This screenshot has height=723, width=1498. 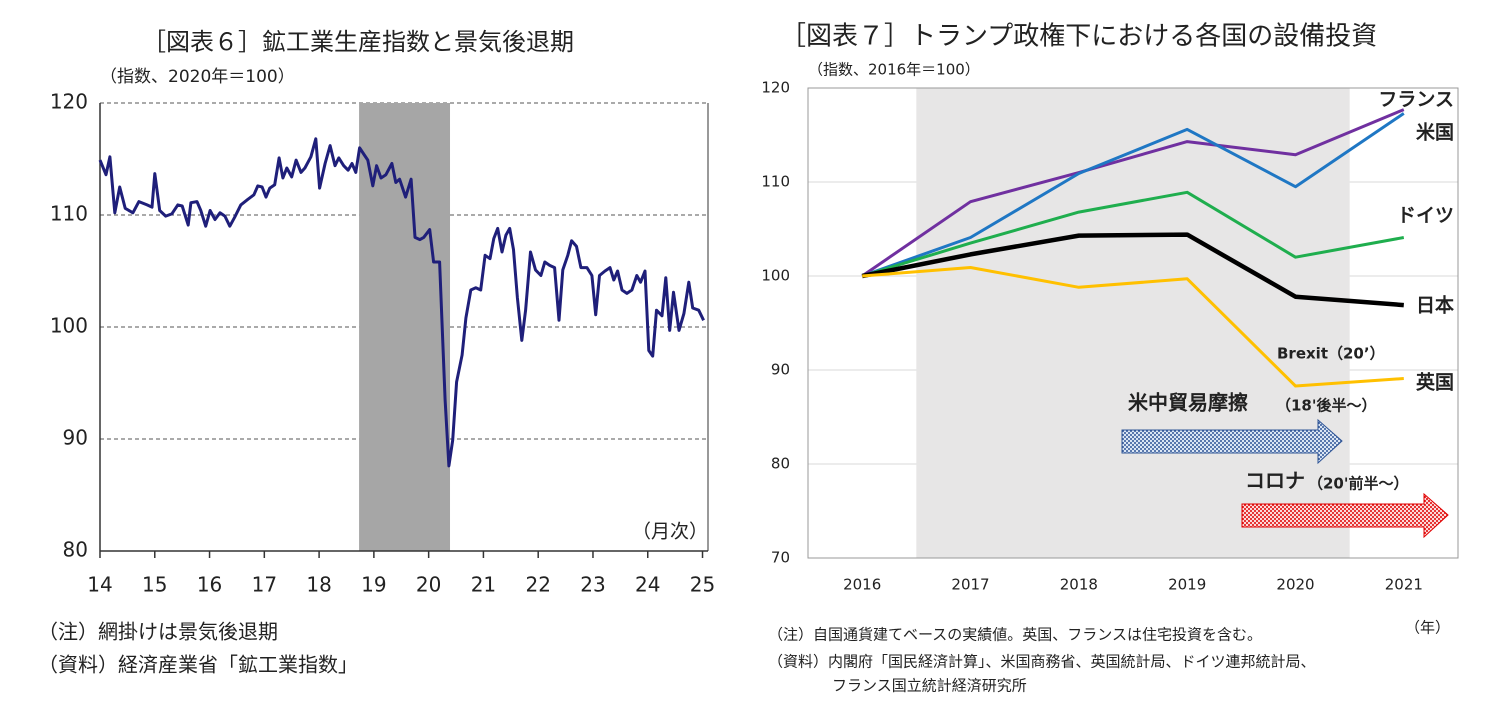 What do you see at coordinates (780, 558) in the screenshot?
I see `y-tick-label: 70` at bounding box center [780, 558].